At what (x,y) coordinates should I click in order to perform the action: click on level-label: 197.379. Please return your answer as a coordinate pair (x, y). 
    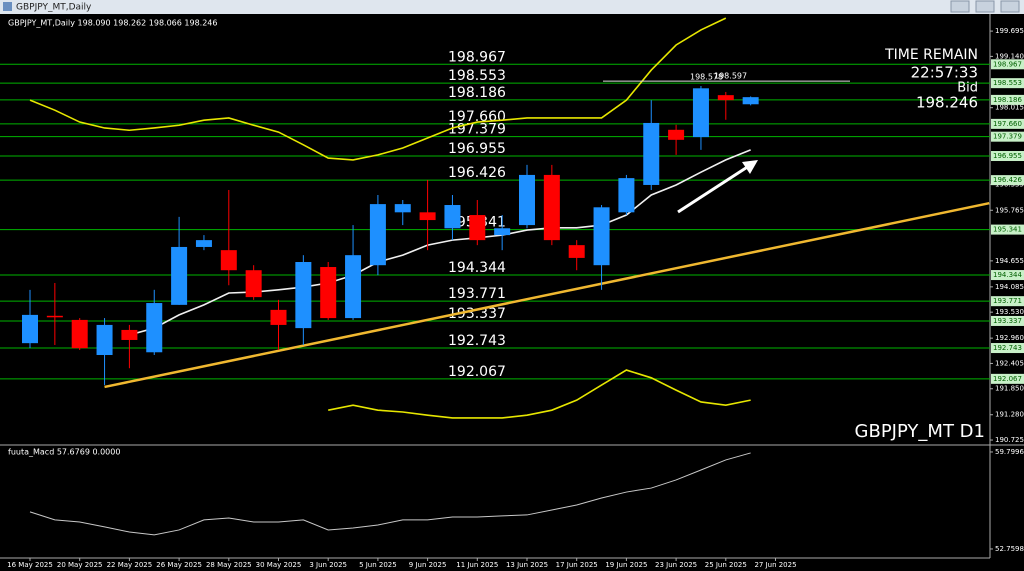
    Looking at the image, I should click on (477, 130).